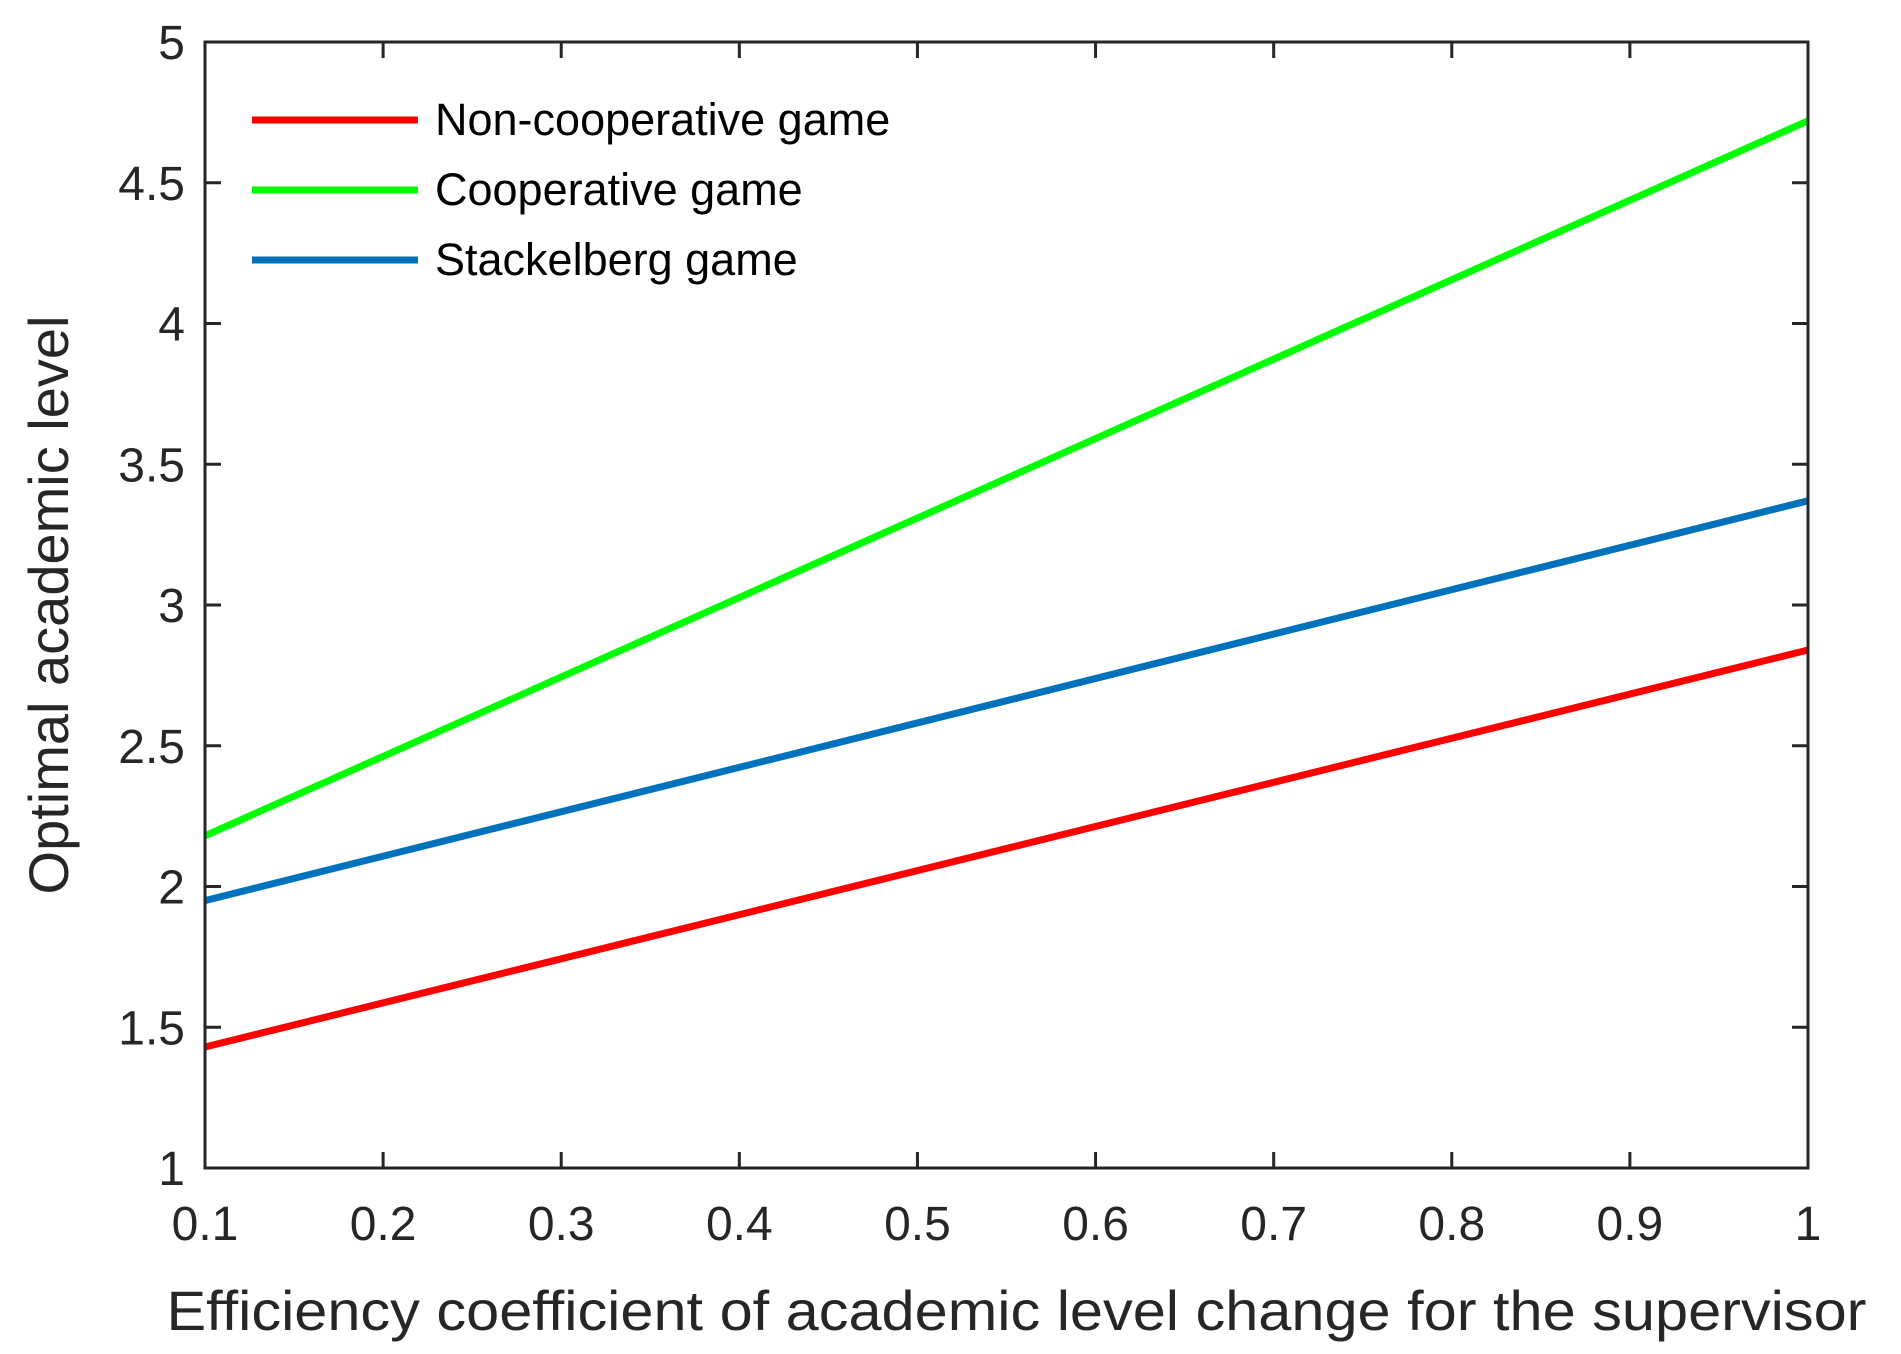 This screenshot has height=1354, width=1901. Describe the element at coordinates (1451, 1224) in the screenshot. I see `x-tick-label: 0.8` at that location.